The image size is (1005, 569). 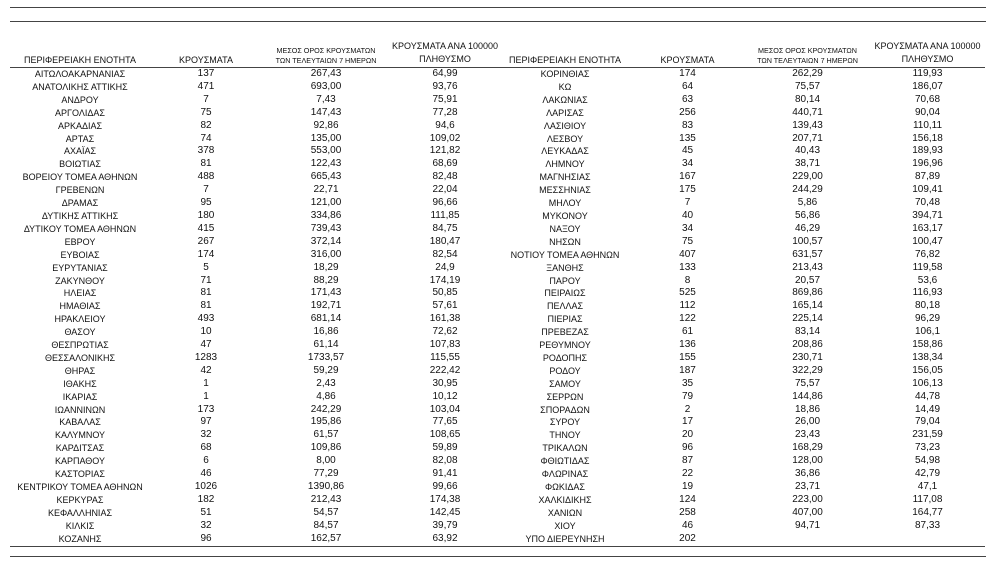 What do you see at coordinates (326, 254) in the screenshot?
I see `avg7-cell: 316,00` at bounding box center [326, 254].